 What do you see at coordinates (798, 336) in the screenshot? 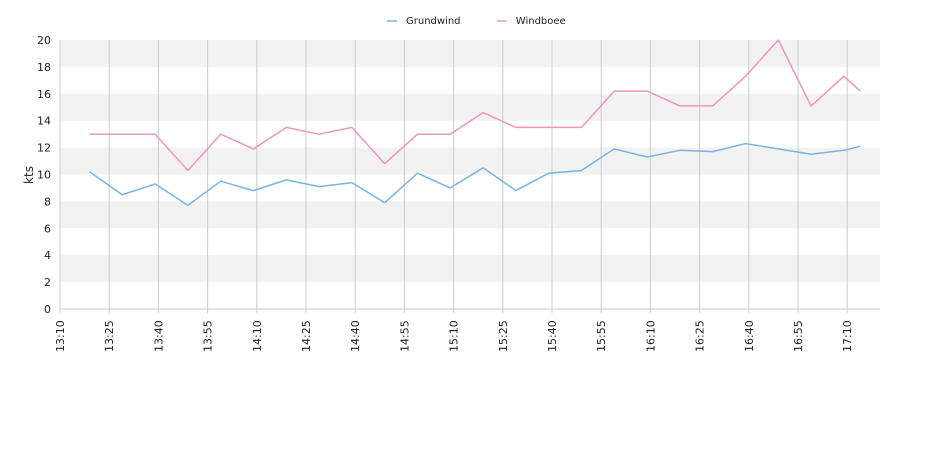
I see `x-tick-label: 16:55` at bounding box center [798, 336].